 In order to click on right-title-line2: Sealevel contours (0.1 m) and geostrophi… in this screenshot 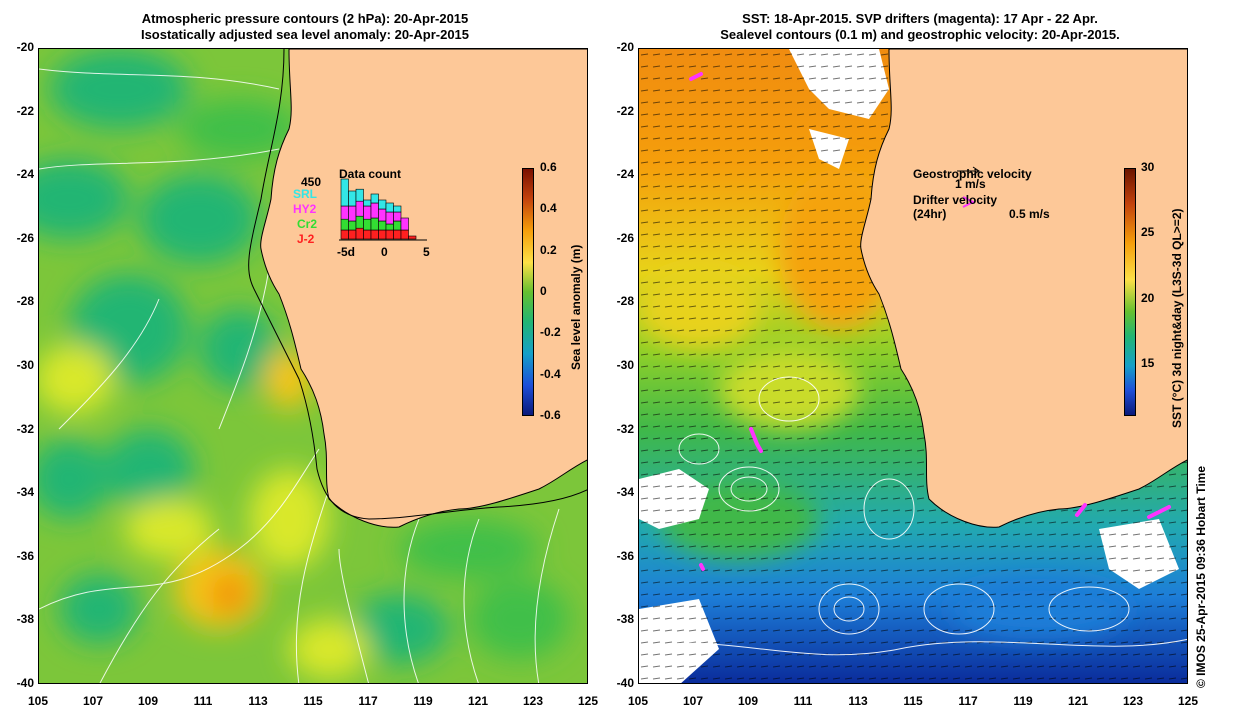, I will do `click(920, 34)`.